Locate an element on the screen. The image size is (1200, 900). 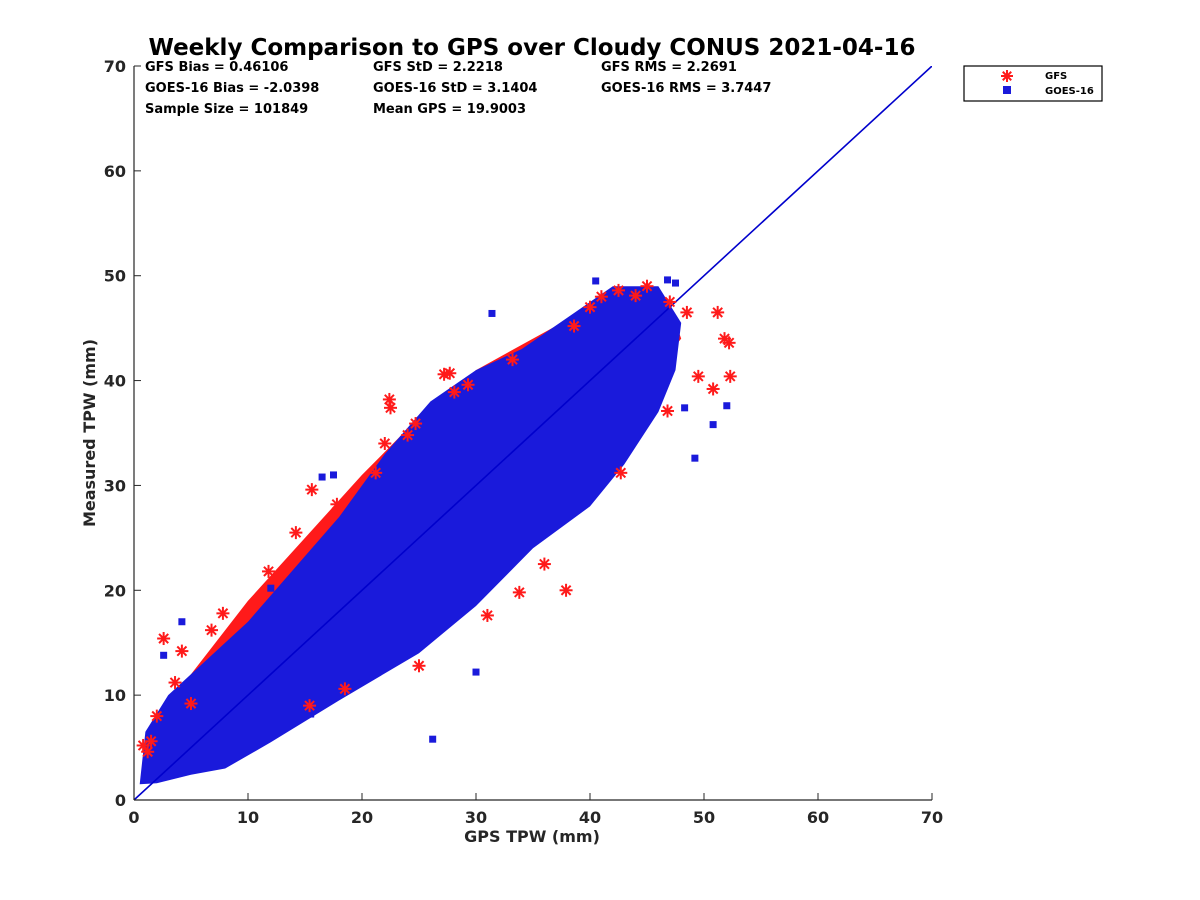
legend: GFS GOES-16 is located at coordinates (1033, 83).